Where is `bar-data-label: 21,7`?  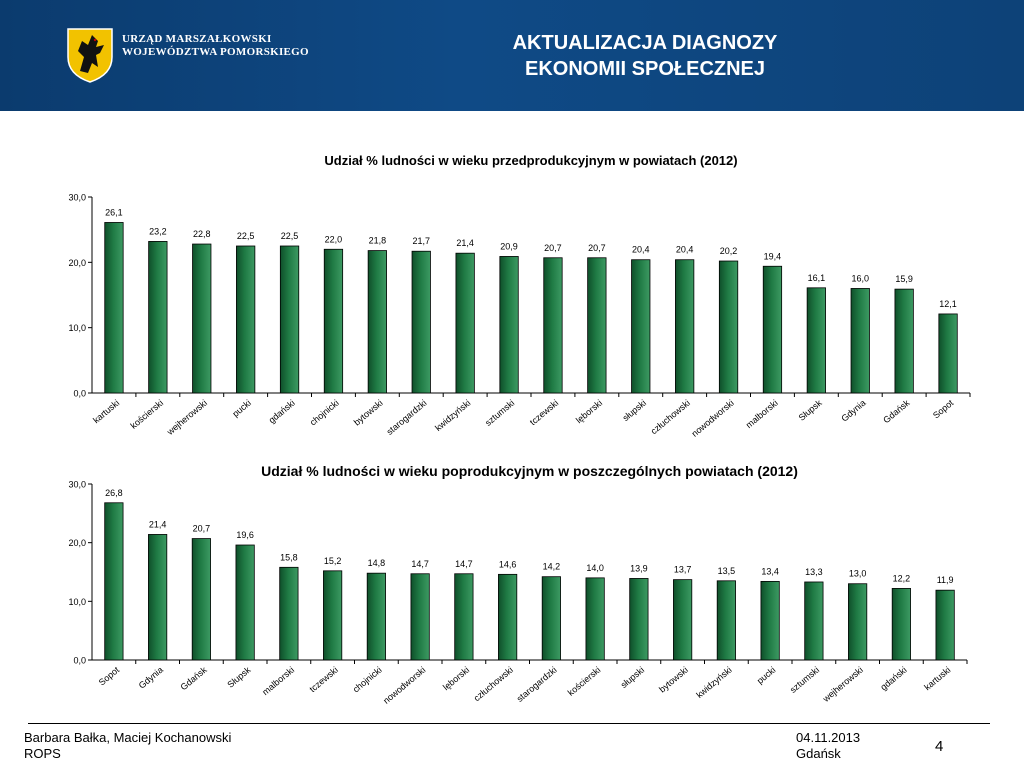
bar-data-label: 21,7 is located at coordinates (421, 241).